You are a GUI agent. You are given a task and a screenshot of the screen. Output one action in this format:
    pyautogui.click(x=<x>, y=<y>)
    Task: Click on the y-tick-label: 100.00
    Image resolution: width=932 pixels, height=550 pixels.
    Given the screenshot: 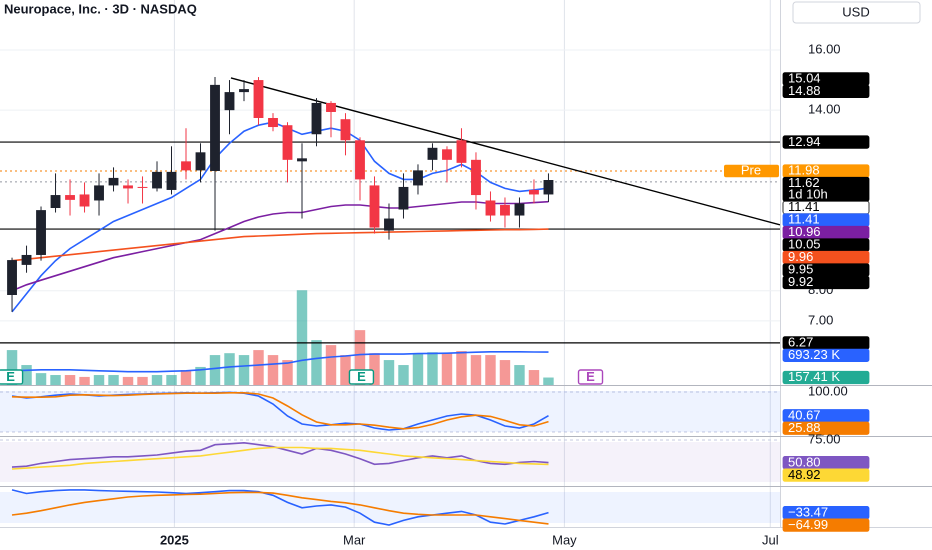 What is the action you would take?
    pyautogui.click(x=828, y=390)
    